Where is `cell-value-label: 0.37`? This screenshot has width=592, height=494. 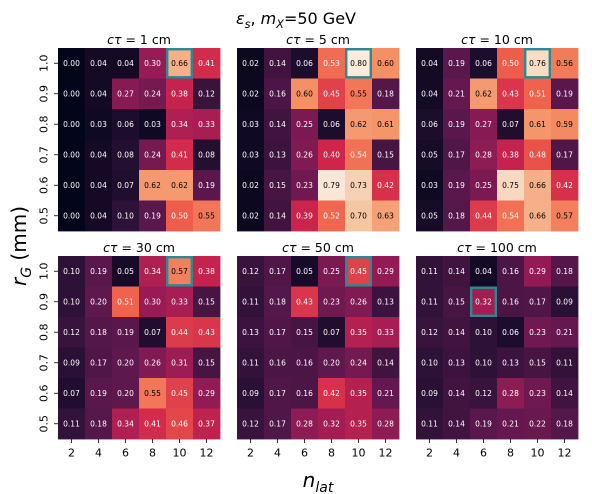 cell-value-label: 0.37 is located at coordinates (206, 423).